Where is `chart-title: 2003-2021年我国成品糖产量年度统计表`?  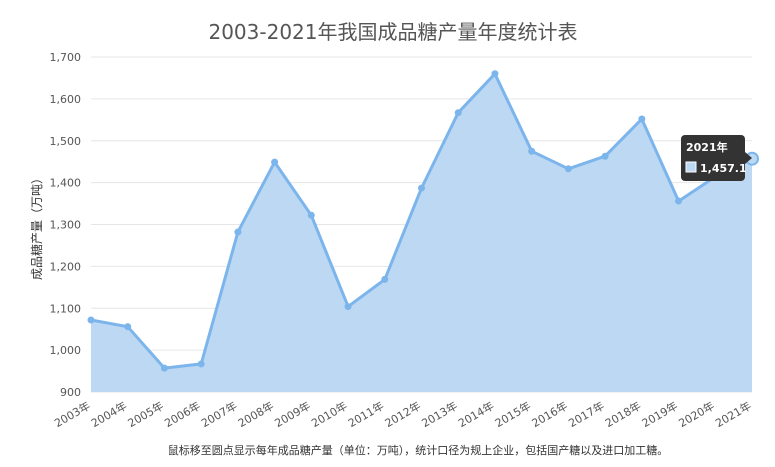
chart-title: 2003-2021年我国成品糖产量年度统计表 is located at coordinates (392, 32).